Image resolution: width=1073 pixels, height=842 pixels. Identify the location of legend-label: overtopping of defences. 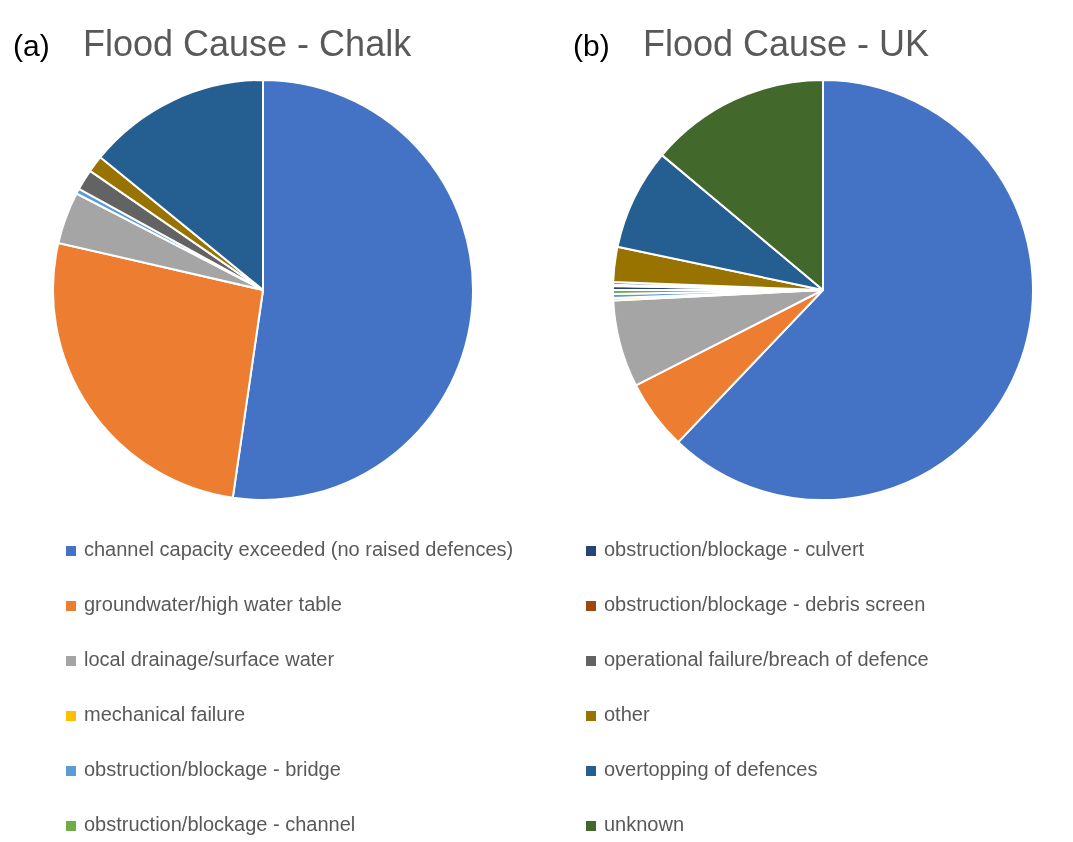
(711, 769).